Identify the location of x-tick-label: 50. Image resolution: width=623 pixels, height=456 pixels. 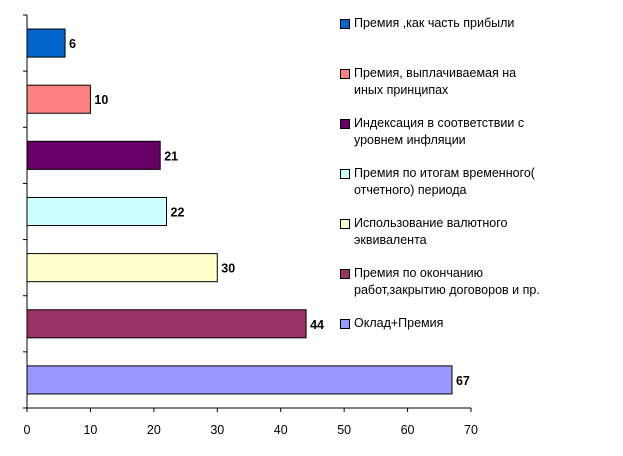
(344, 430).